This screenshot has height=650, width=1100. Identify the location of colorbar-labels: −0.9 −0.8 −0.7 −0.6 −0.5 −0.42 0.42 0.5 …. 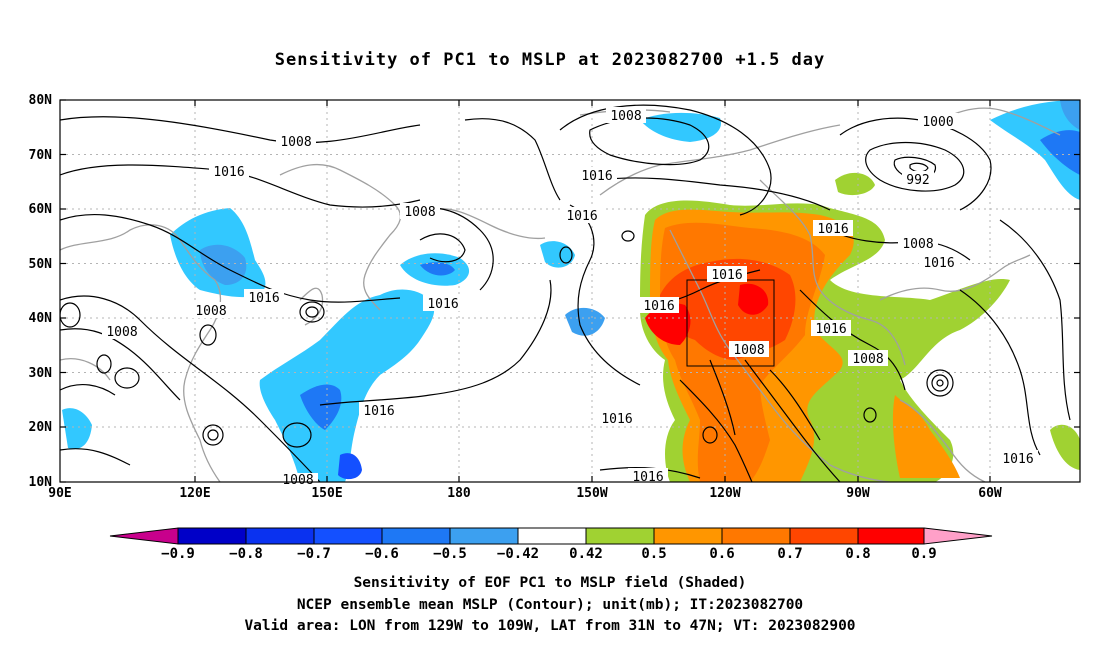
(549, 554).